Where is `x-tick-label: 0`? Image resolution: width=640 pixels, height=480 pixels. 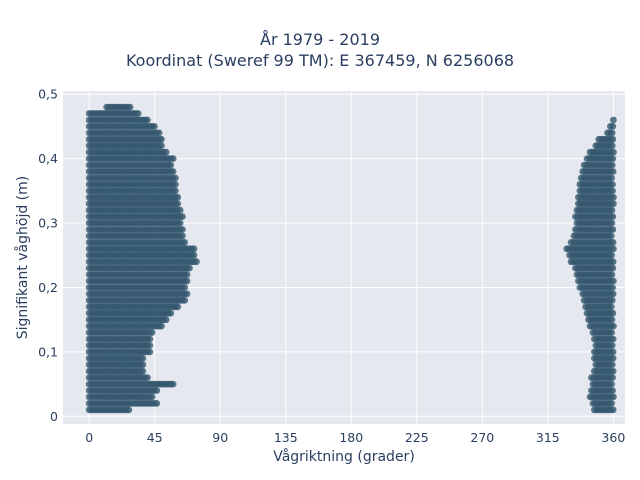 x-tick-label: 0 is located at coordinates (89, 437).